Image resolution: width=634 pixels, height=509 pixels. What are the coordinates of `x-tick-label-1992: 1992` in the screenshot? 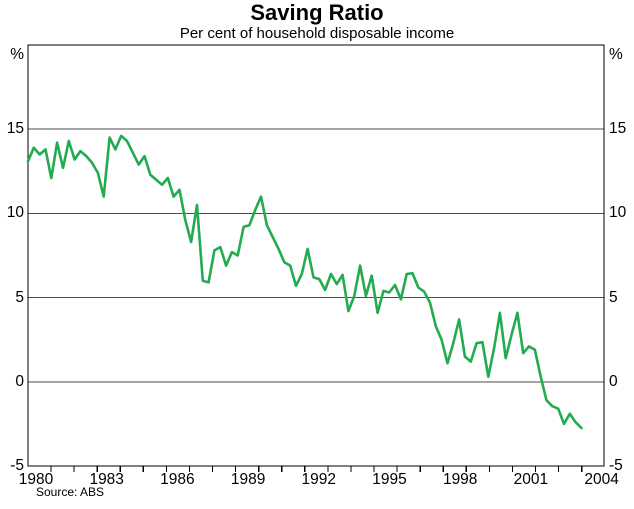 It's located at (319, 479).